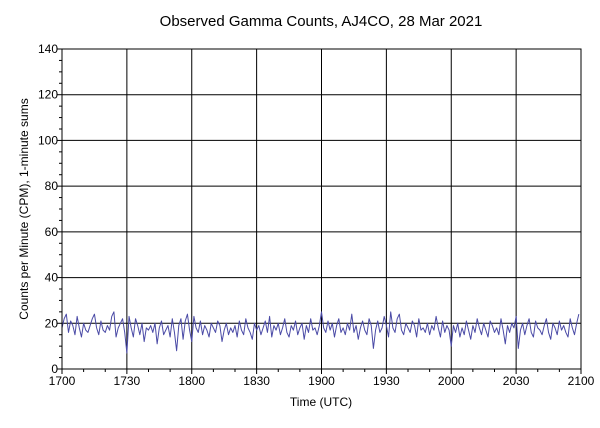  I want to click on x-tick-label: 1900, so click(321, 381).